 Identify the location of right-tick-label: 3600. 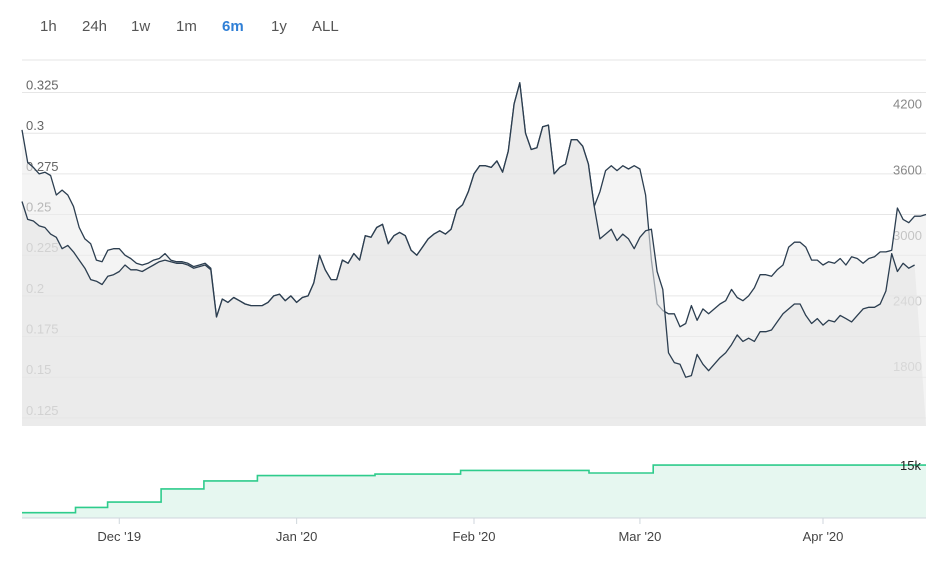
(907, 169).